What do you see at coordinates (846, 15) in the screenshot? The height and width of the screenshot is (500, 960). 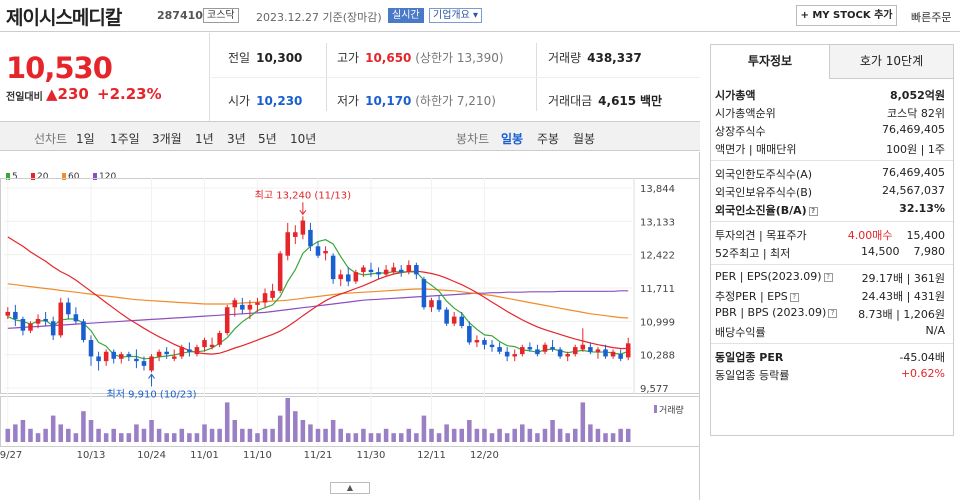 I see `add-my-stock-button: + MY STOCK 추가` at bounding box center [846, 15].